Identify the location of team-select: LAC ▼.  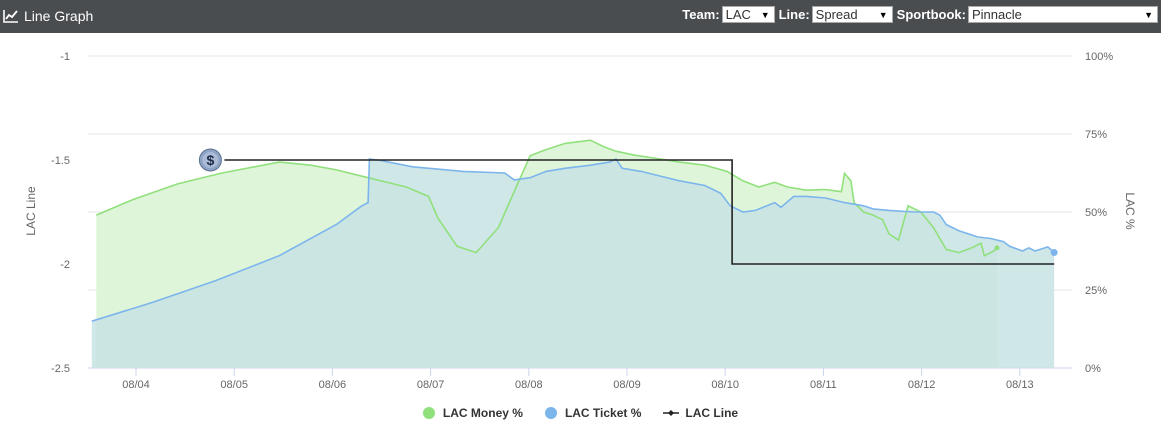
(748, 14).